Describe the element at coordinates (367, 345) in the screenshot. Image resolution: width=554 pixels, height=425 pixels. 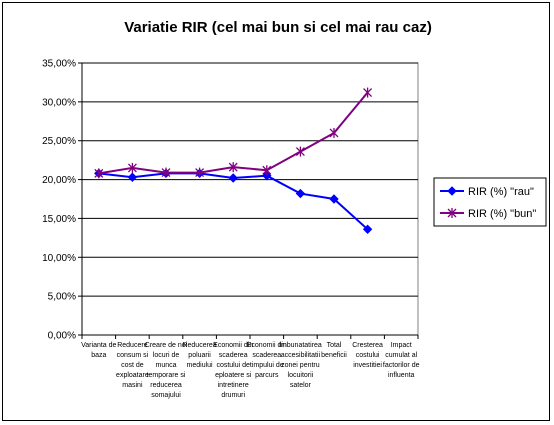
I see `x-tick-label-line: Cresterea` at that location.